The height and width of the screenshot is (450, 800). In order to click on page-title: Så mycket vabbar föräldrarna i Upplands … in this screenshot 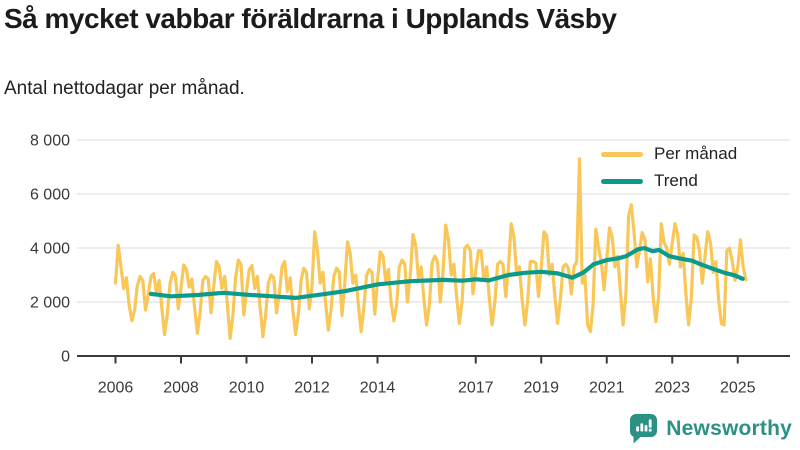, I will do `click(310, 18)`.